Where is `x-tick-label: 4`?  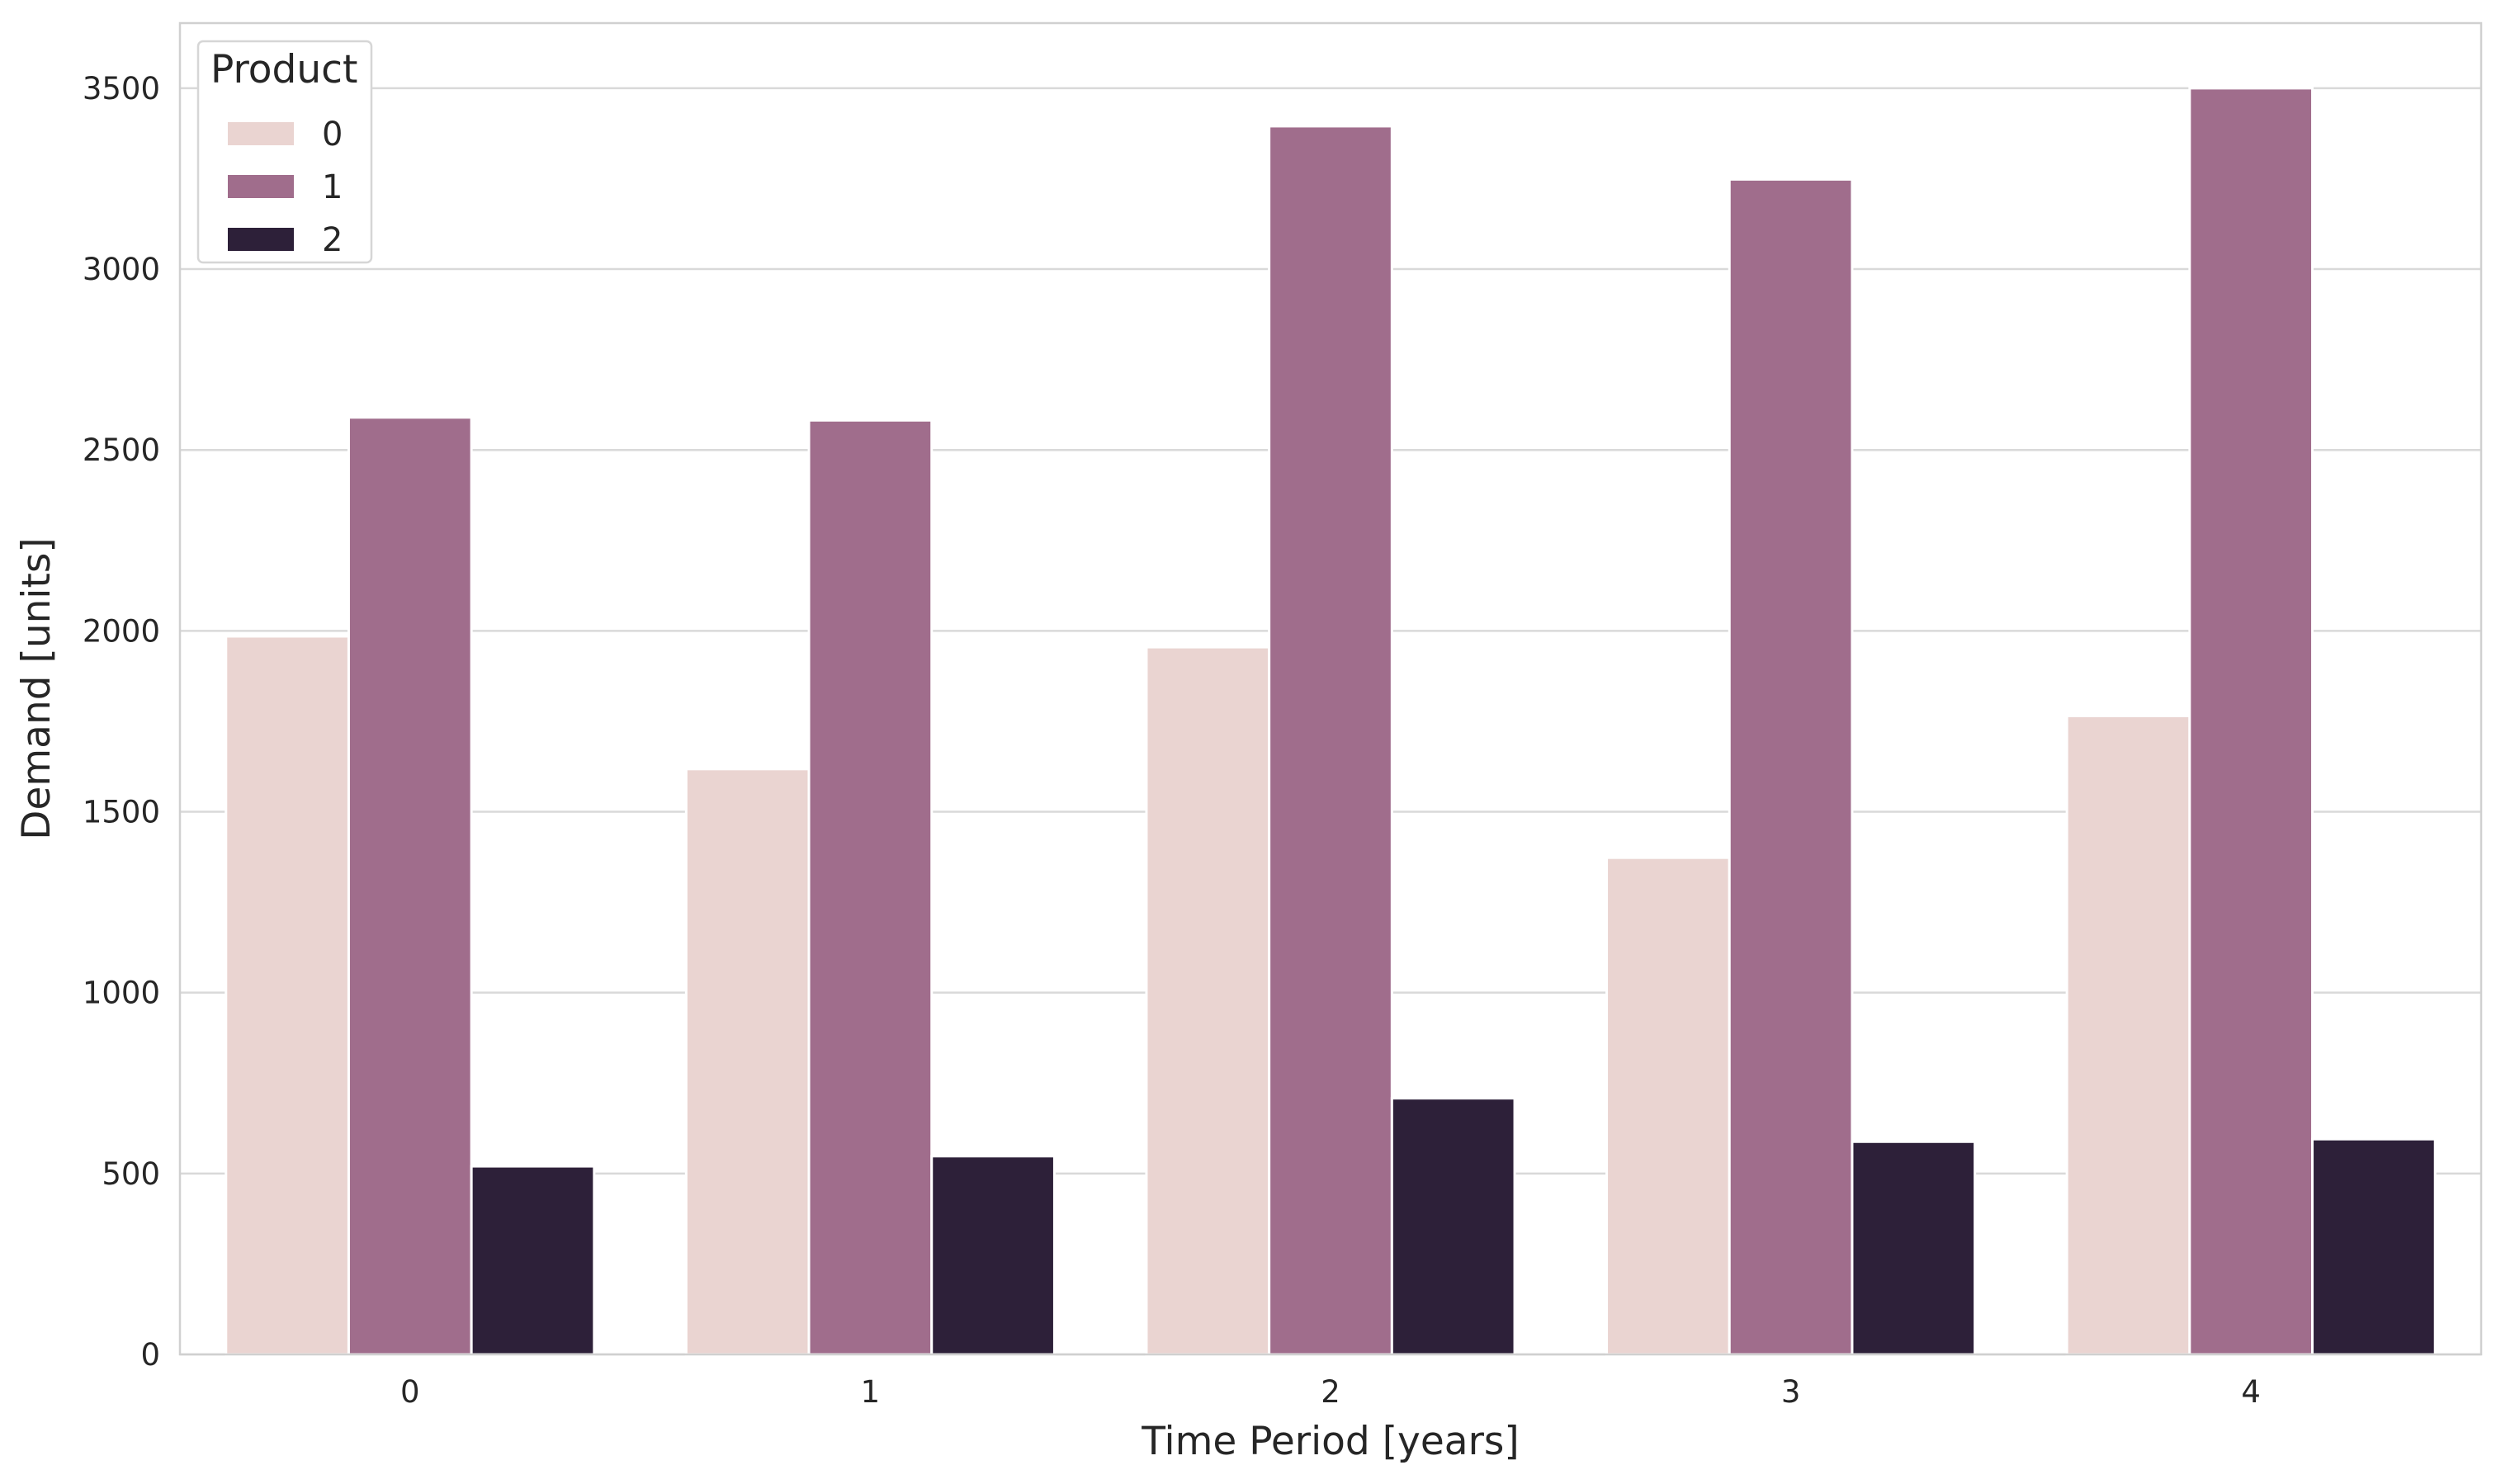
x-tick-label: 4 is located at coordinates (2251, 1392).